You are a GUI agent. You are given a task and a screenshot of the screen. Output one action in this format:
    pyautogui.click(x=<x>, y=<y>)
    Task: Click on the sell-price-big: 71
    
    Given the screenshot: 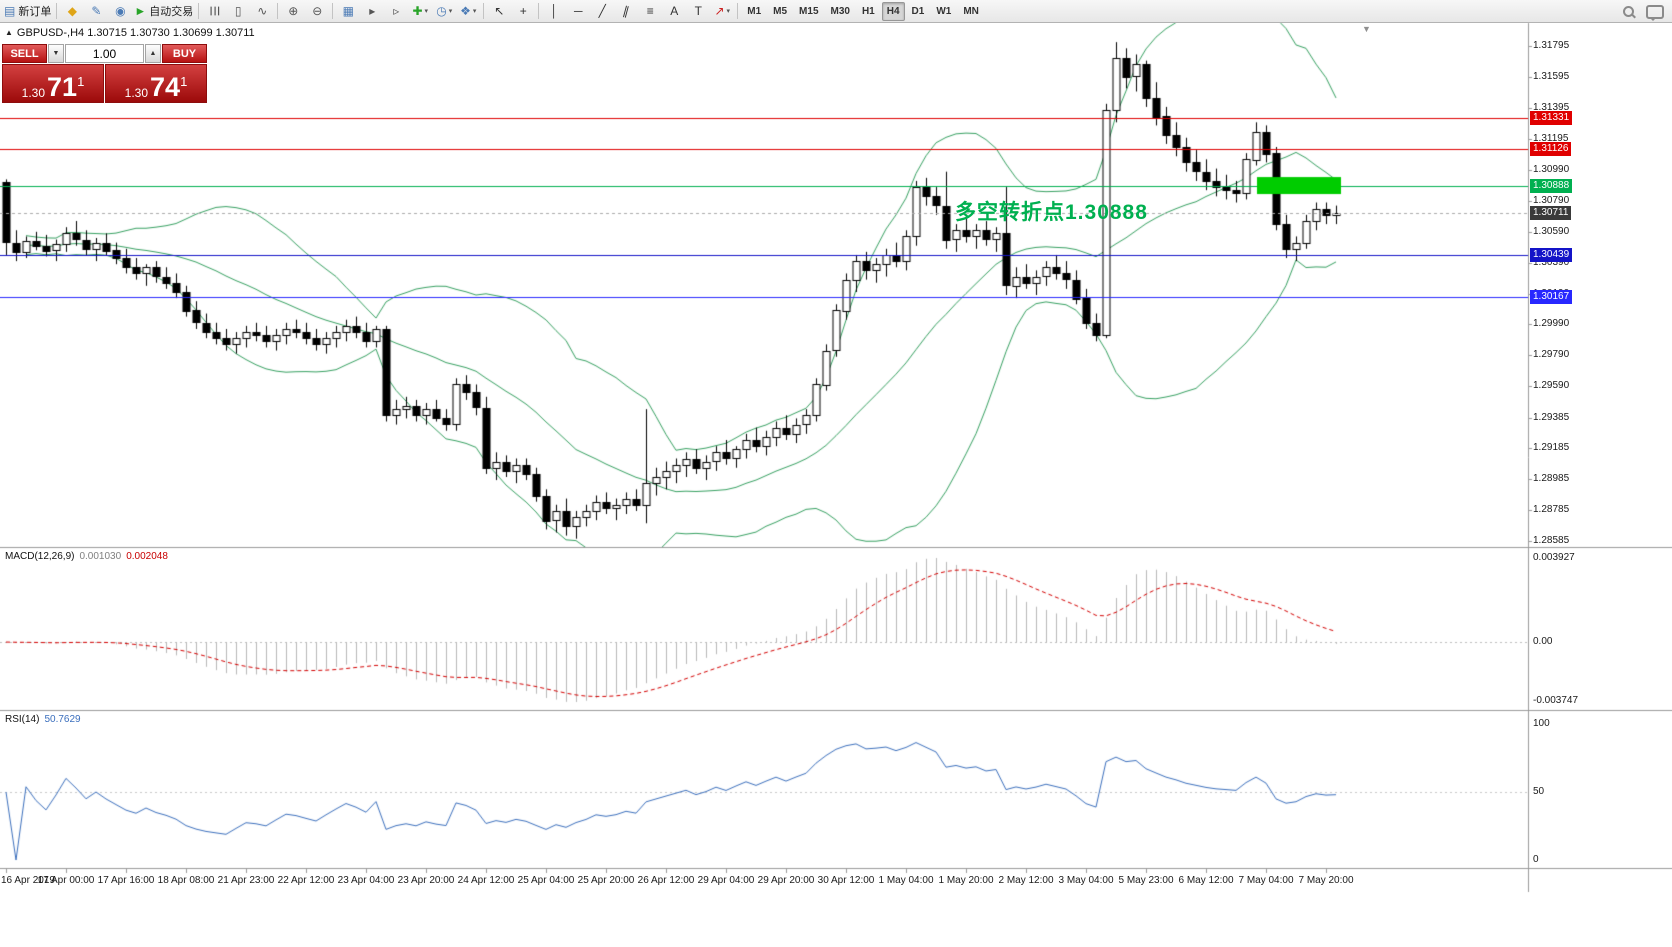 What is the action you would take?
    pyautogui.click(x=62, y=87)
    